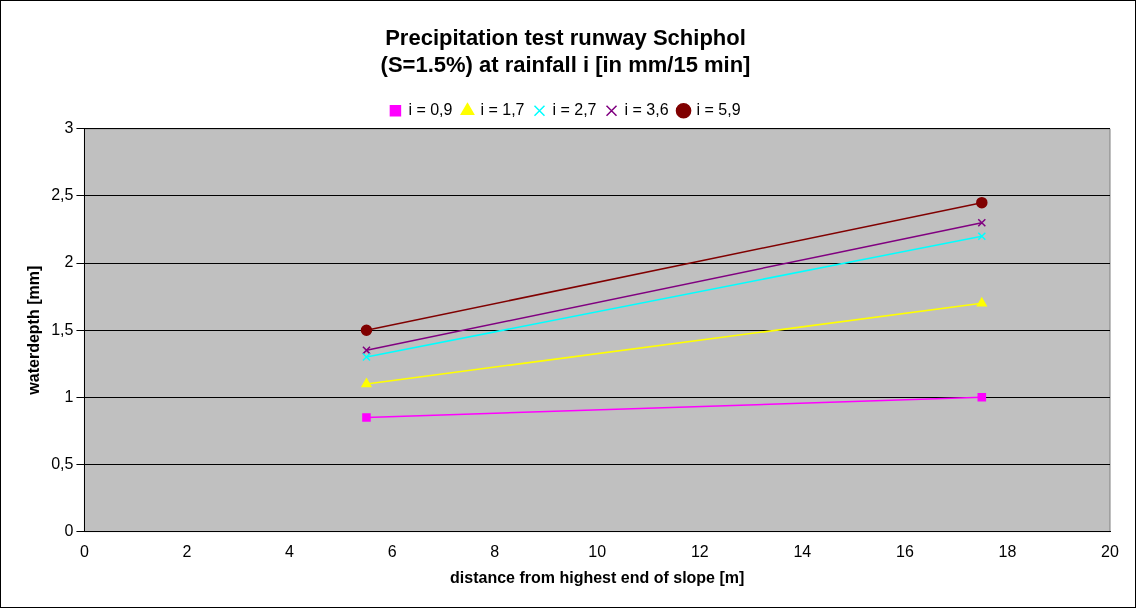  I want to click on legend-label: i = 1,7, so click(502, 110).